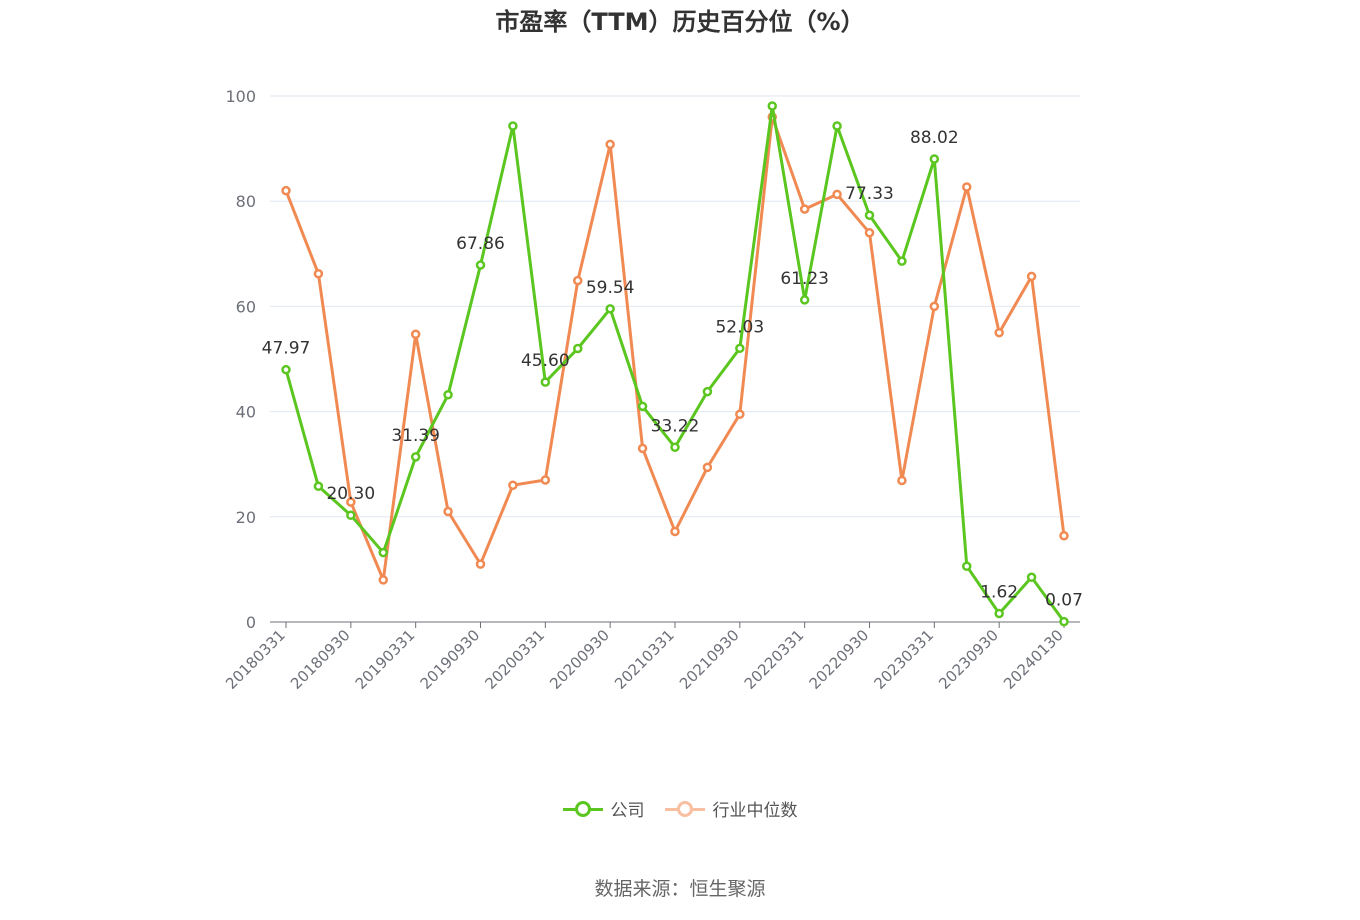  Describe the element at coordinates (644, 659) in the screenshot. I see `x-tick-label: 20210331` at that location.